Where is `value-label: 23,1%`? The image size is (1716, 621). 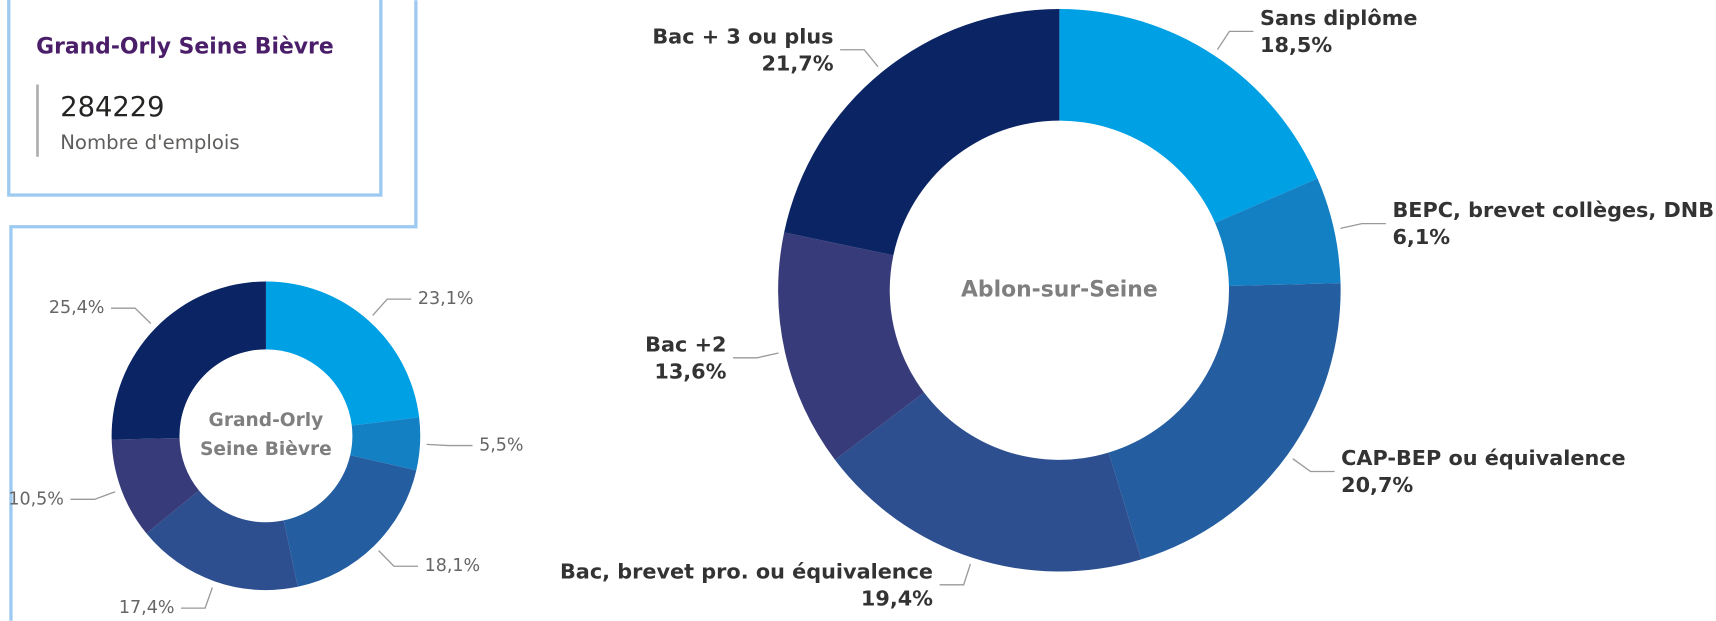
value-label: 23,1% is located at coordinates (446, 299).